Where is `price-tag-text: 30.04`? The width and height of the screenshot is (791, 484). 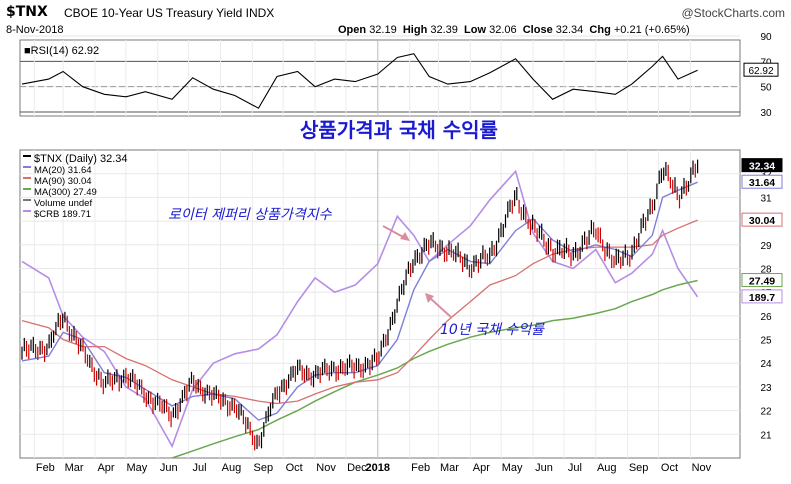 price-tag-text: 30.04 is located at coordinates (762, 221).